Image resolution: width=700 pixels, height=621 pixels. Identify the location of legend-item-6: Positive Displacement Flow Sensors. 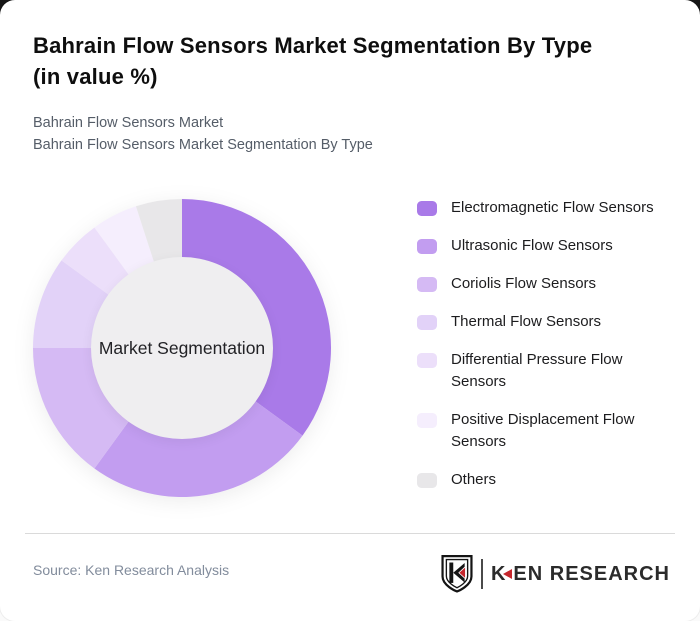
(539, 431).